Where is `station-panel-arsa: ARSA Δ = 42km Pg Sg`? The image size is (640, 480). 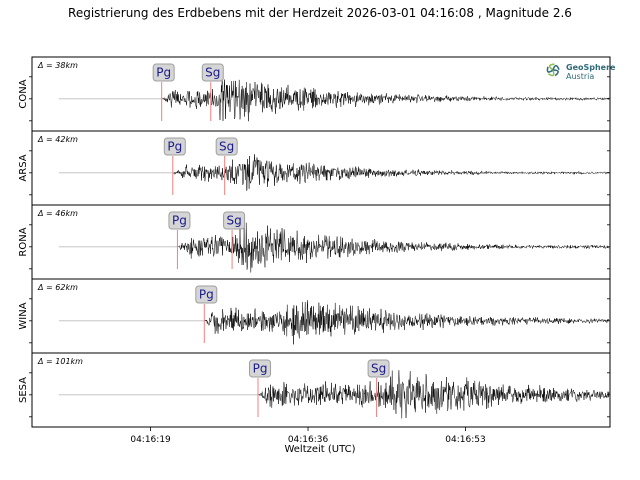 station-panel-arsa: ARSA Δ = 42km Pg Sg is located at coordinates (314, 168).